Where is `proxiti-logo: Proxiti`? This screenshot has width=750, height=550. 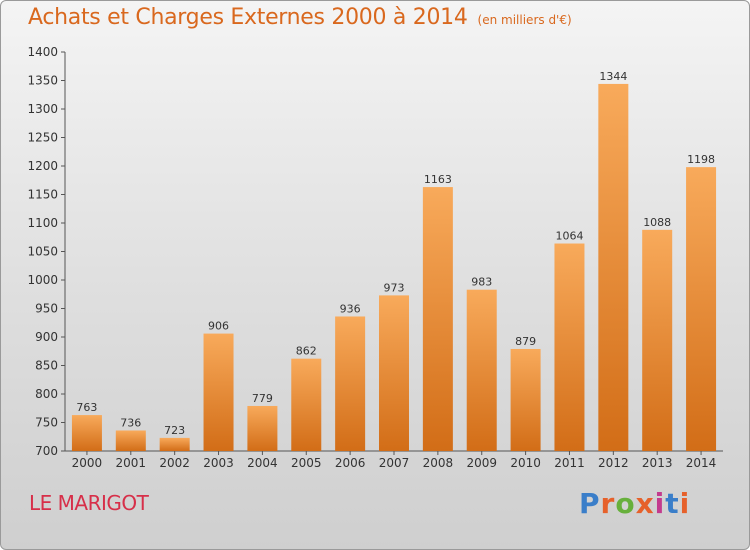
proxiti-logo: Proxiti is located at coordinates (634, 503).